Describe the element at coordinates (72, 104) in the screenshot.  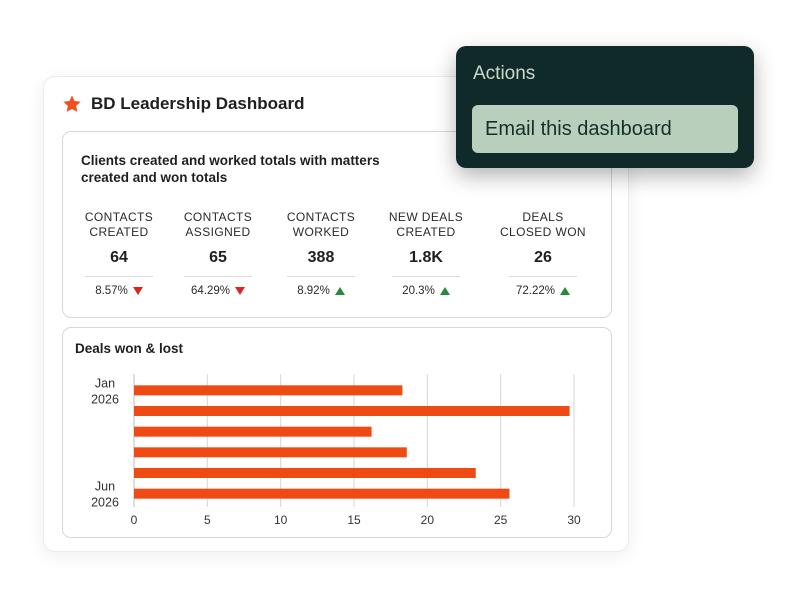
I see `star-icon` at that location.